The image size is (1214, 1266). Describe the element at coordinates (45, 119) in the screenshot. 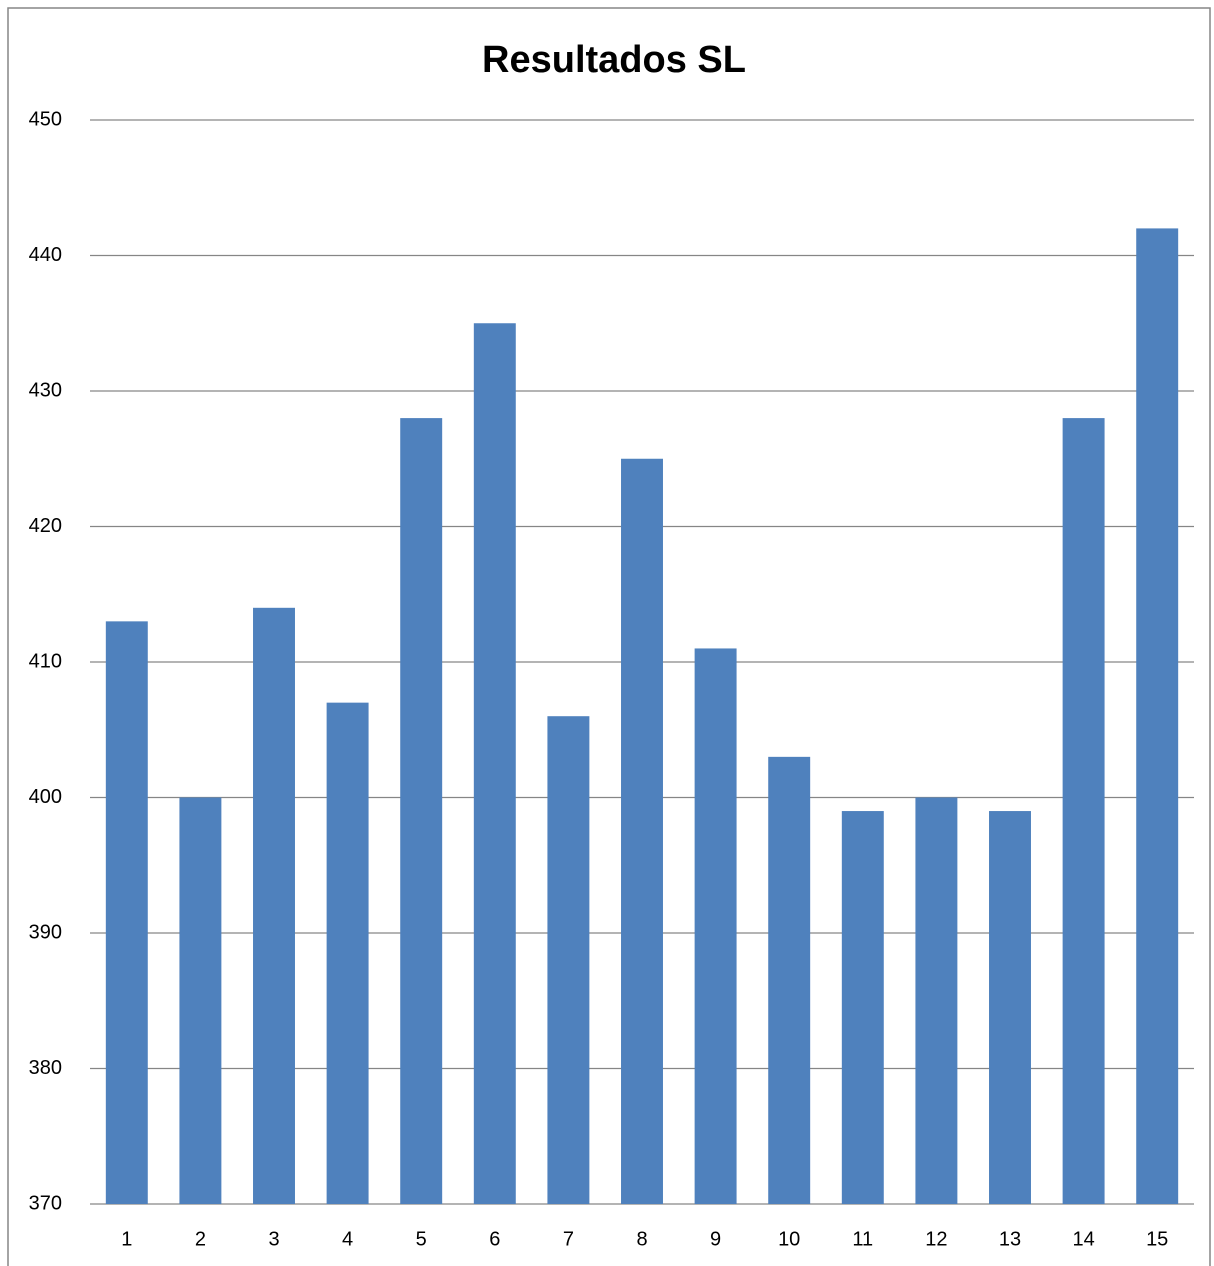

I see `y-tick-label: 450` at that location.